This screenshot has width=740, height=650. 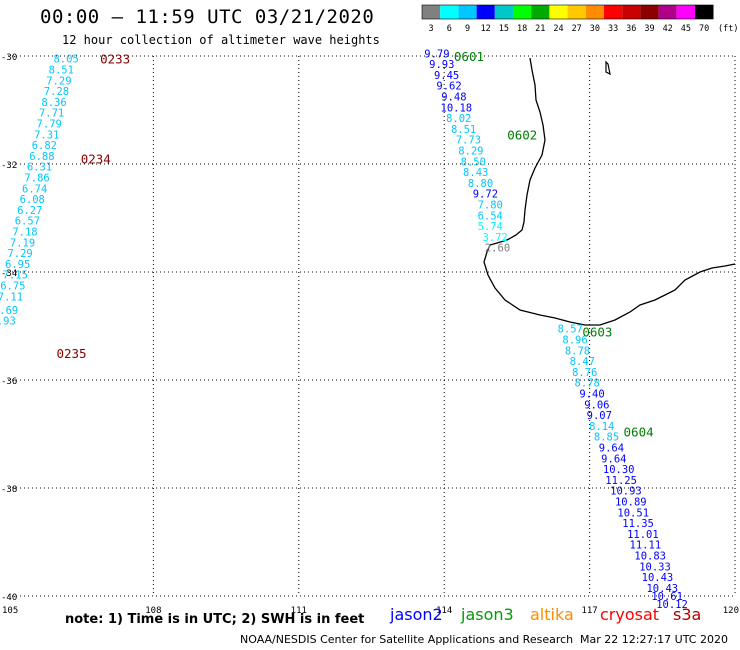 I want to click on swh-value: 6.82, so click(x=44, y=146).